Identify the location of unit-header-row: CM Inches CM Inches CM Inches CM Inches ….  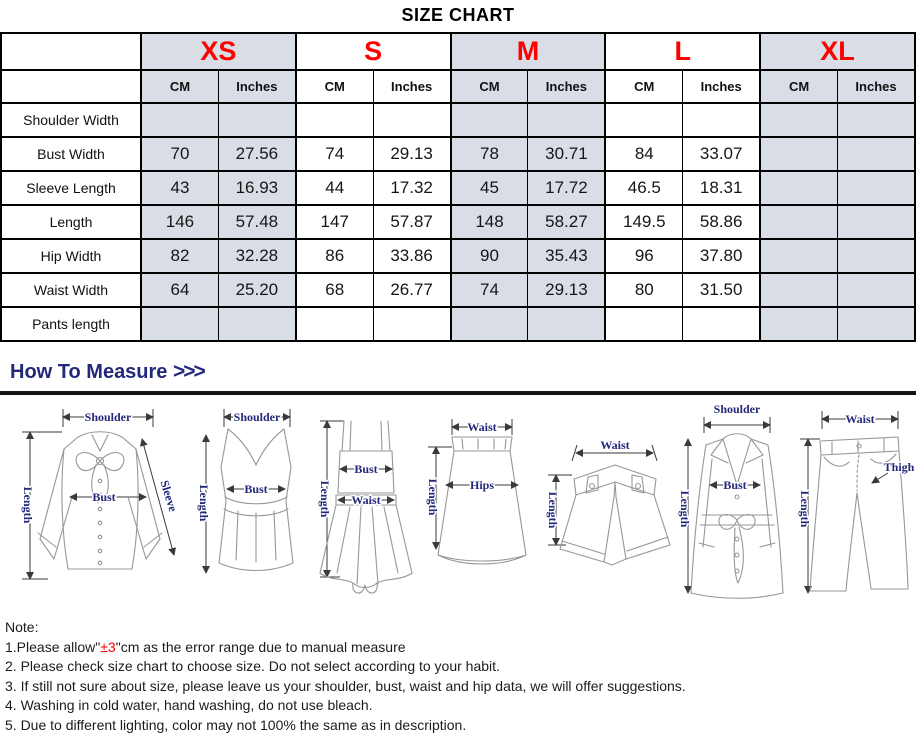
(458, 86).